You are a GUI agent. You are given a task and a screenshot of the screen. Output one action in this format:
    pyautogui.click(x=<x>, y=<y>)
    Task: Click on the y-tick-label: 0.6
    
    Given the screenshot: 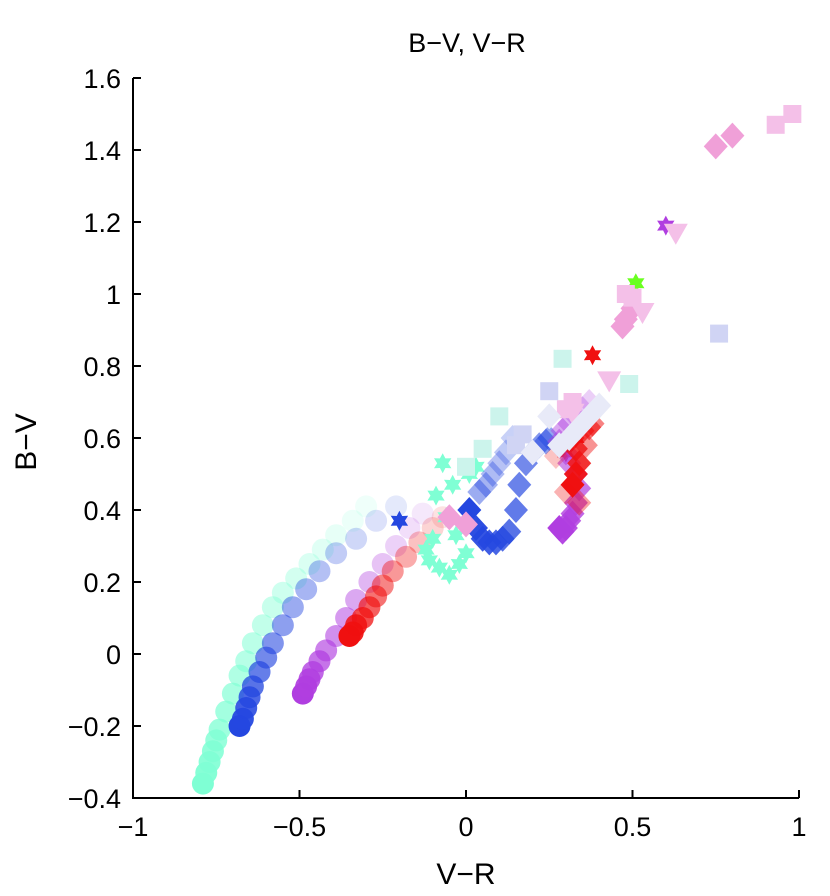 What is the action you would take?
    pyautogui.click(x=102, y=439)
    